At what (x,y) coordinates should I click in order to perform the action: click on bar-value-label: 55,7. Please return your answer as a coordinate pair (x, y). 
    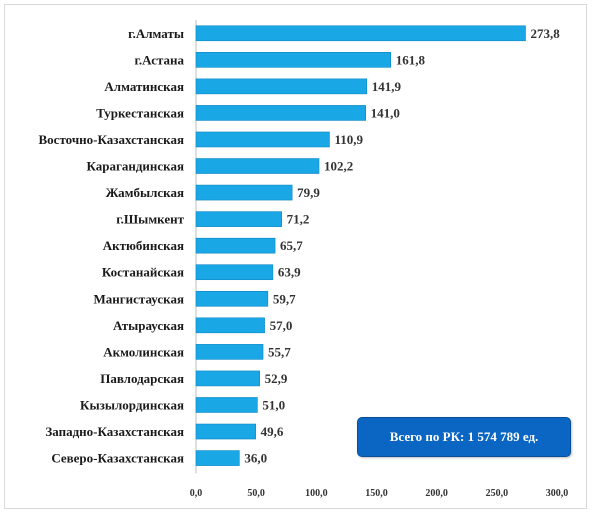
    Looking at the image, I should click on (279, 351).